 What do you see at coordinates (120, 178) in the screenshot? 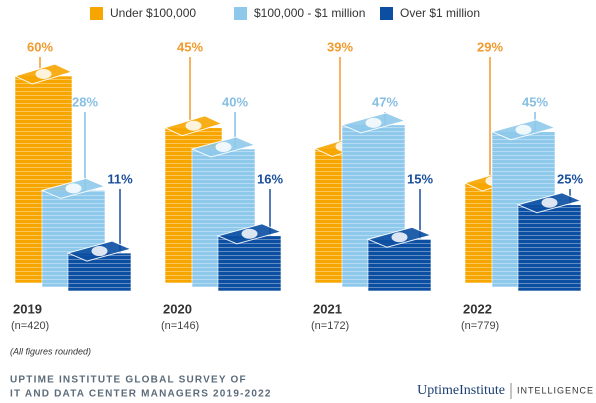
I see `data-label: 11%` at bounding box center [120, 178].